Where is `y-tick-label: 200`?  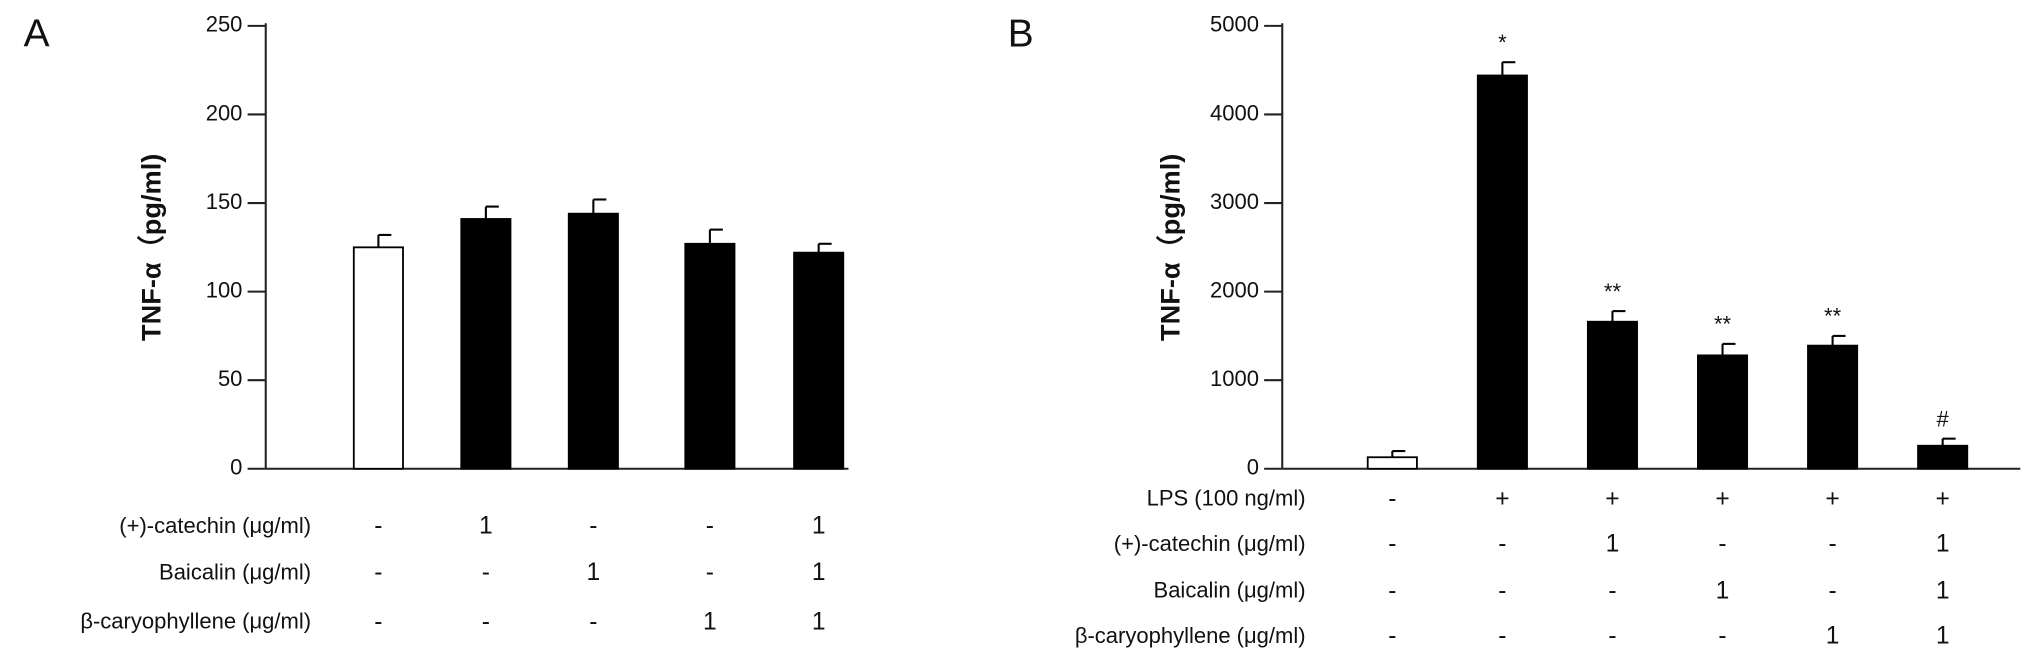 y-tick-label: 200 is located at coordinates (224, 112).